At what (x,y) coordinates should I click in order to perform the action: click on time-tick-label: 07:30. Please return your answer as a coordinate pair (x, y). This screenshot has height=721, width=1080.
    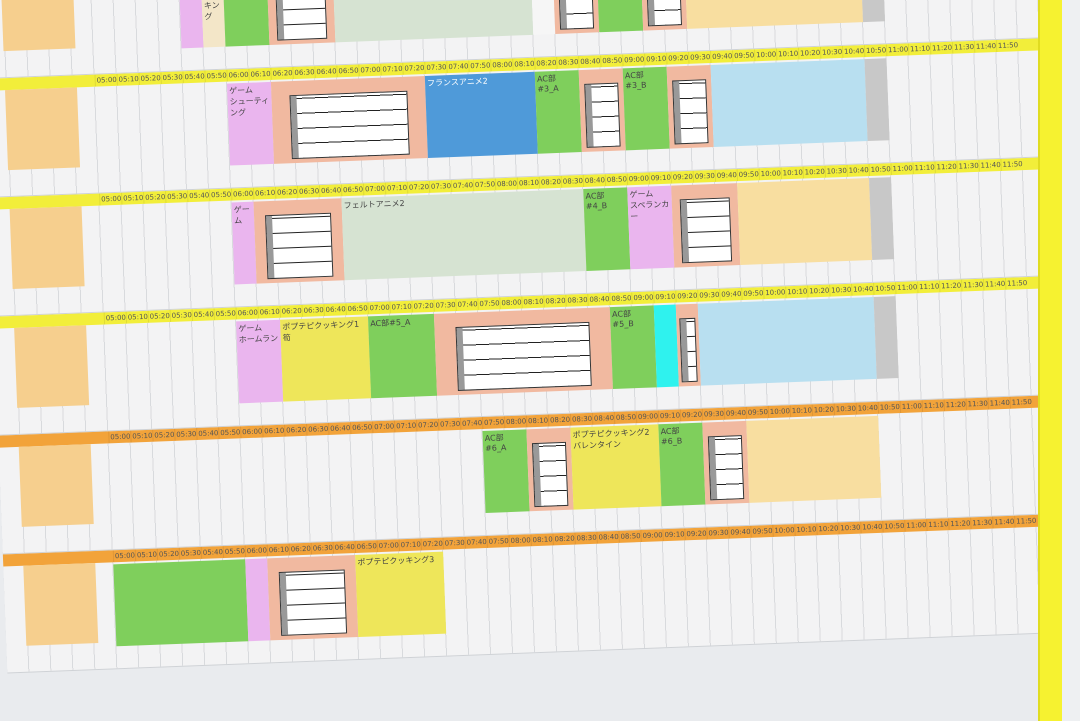
    Looking at the image, I should click on (440, 186).